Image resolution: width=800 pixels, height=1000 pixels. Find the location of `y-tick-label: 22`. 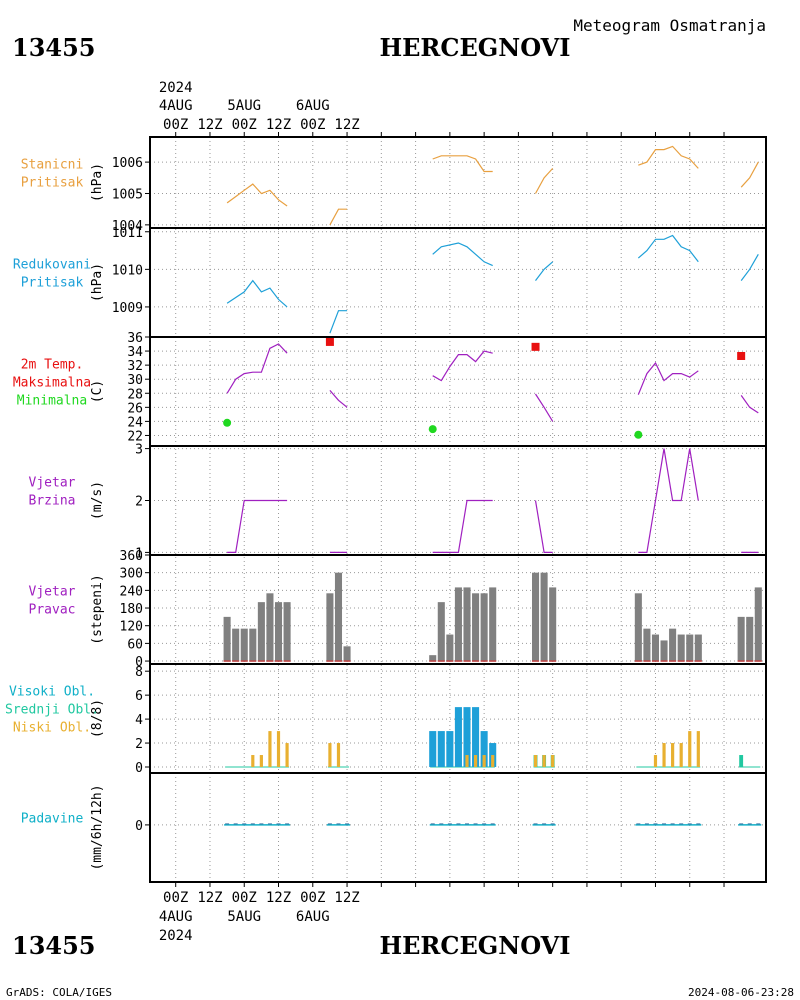

y-tick-label: 22 is located at coordinates (135, 436).